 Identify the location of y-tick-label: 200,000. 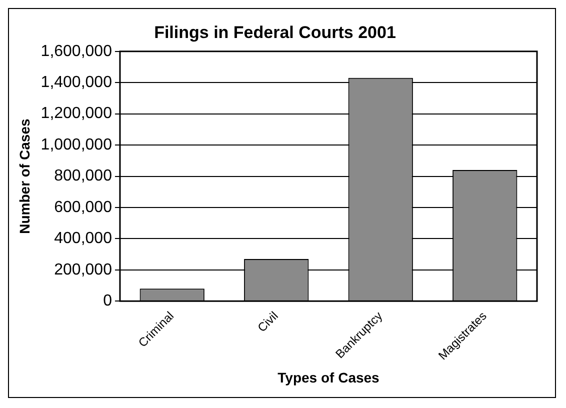
(83, 269).